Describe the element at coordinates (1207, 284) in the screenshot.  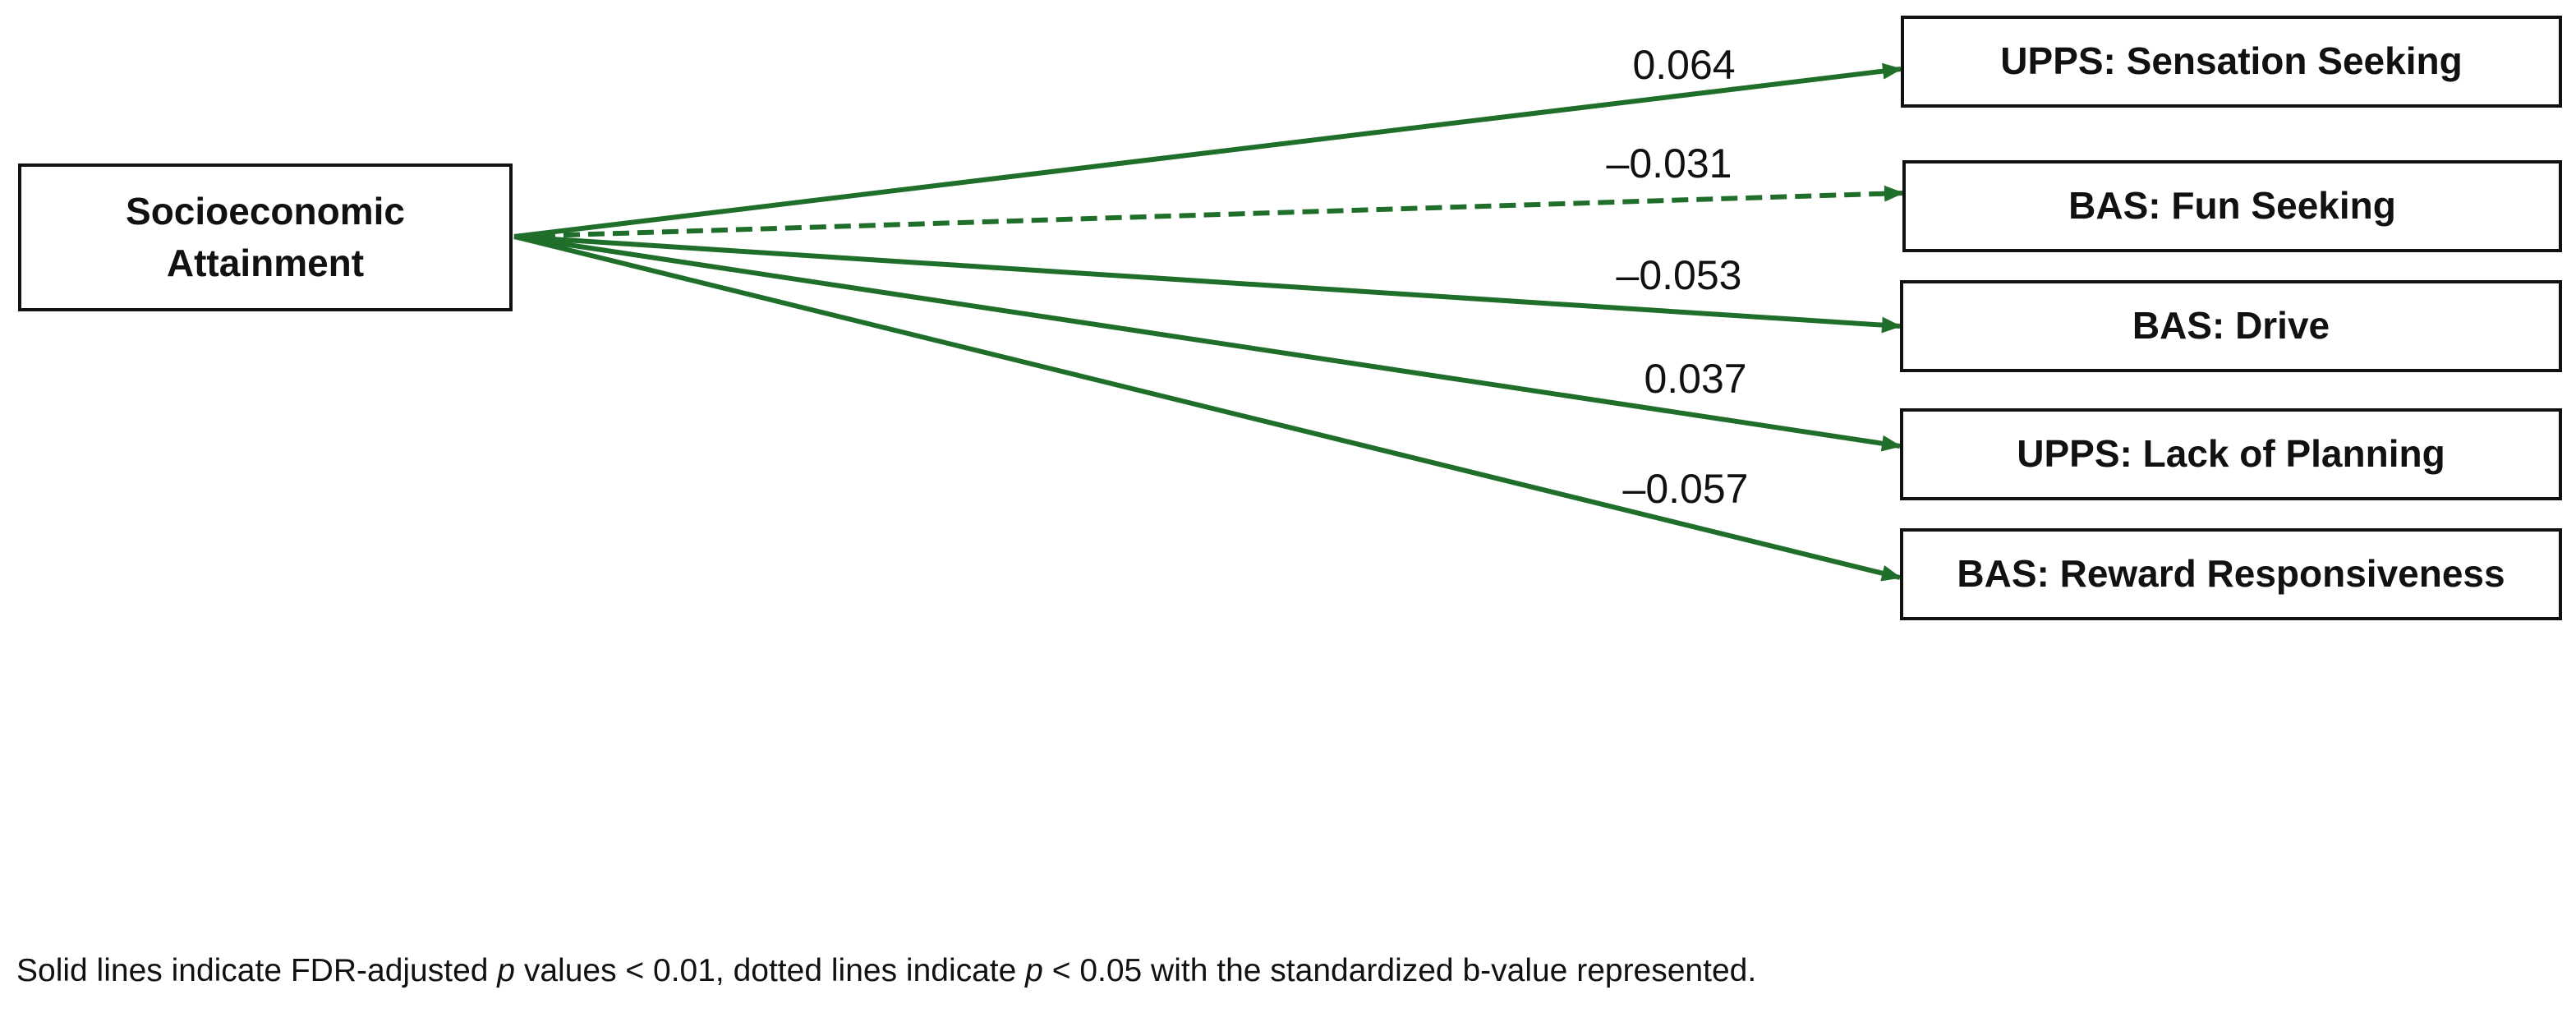
I see `path-arrow-drive` at that location.